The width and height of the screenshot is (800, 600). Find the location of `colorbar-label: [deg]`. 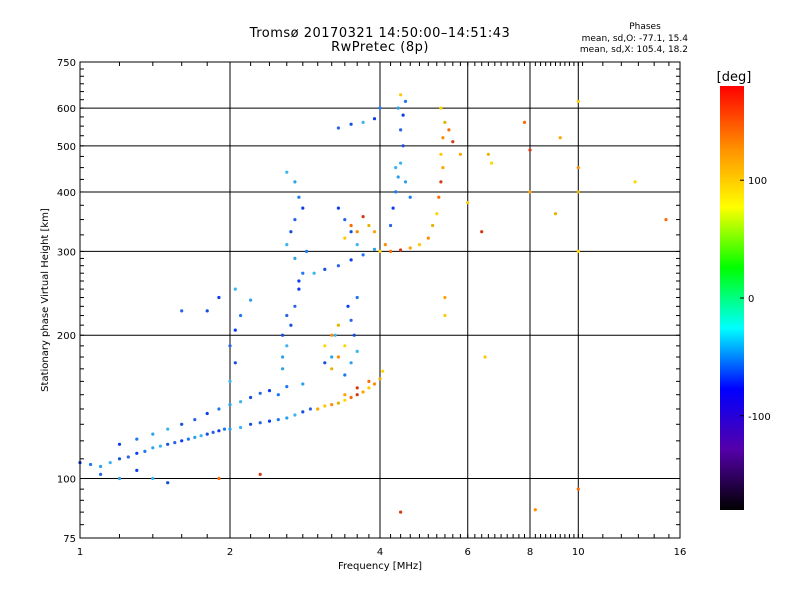

colorbar-label: [deg] is located at coordinates (734, 77).